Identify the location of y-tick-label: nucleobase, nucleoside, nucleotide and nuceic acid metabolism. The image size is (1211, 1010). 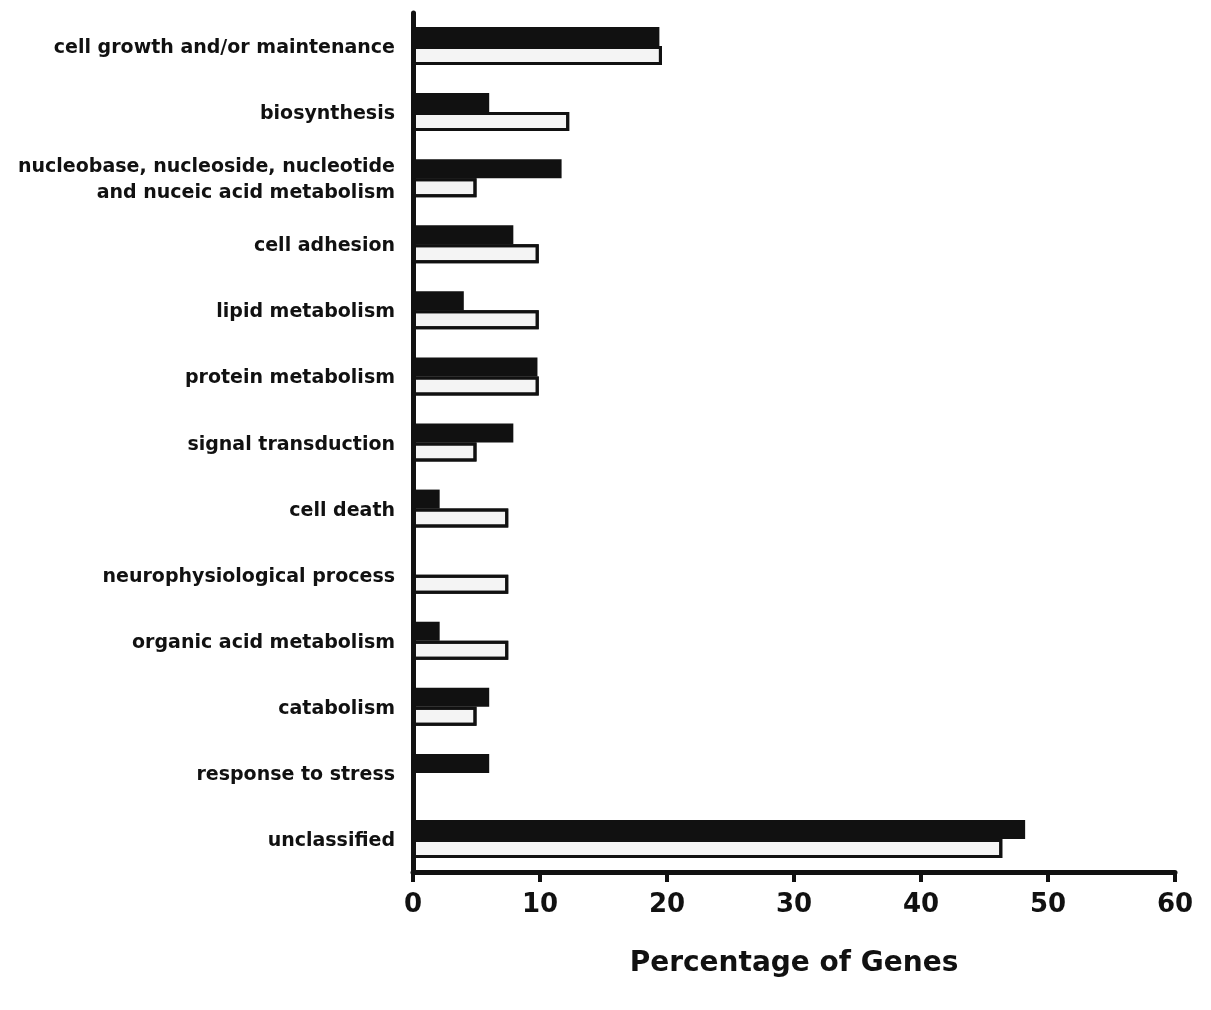
(206, 178).